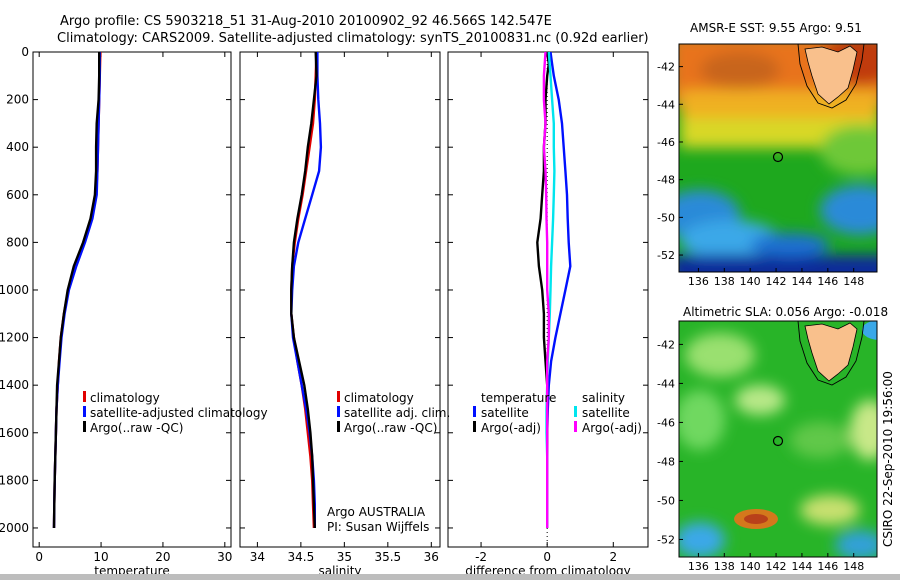 The height and width of the screenshot is (580, 900). Describe the element at coordinates (888, 459) in the screenshot. I see `csiro-timestamp: CSIRO 22-Sep-2010 19:56:00` at that location.